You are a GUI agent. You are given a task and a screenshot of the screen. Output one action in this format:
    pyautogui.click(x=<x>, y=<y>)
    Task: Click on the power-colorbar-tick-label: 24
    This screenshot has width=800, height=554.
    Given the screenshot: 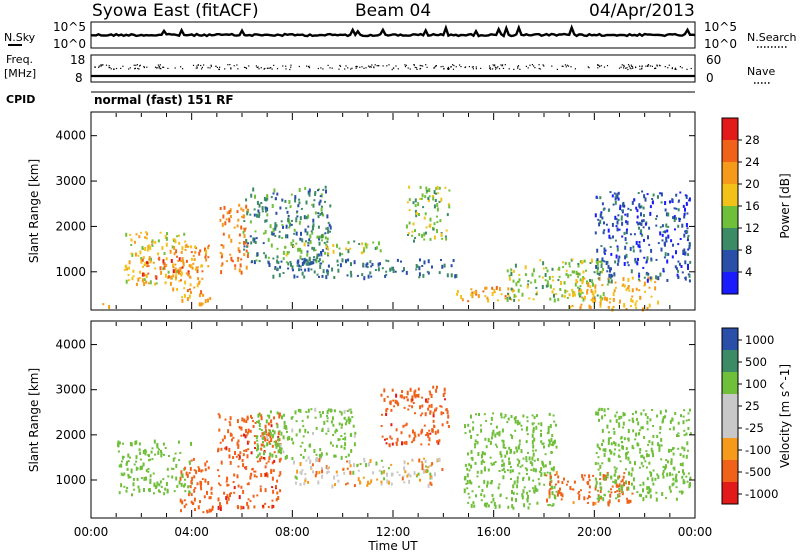 What is the action you would take?
    pyautogui.click(x=752, y=162)
    